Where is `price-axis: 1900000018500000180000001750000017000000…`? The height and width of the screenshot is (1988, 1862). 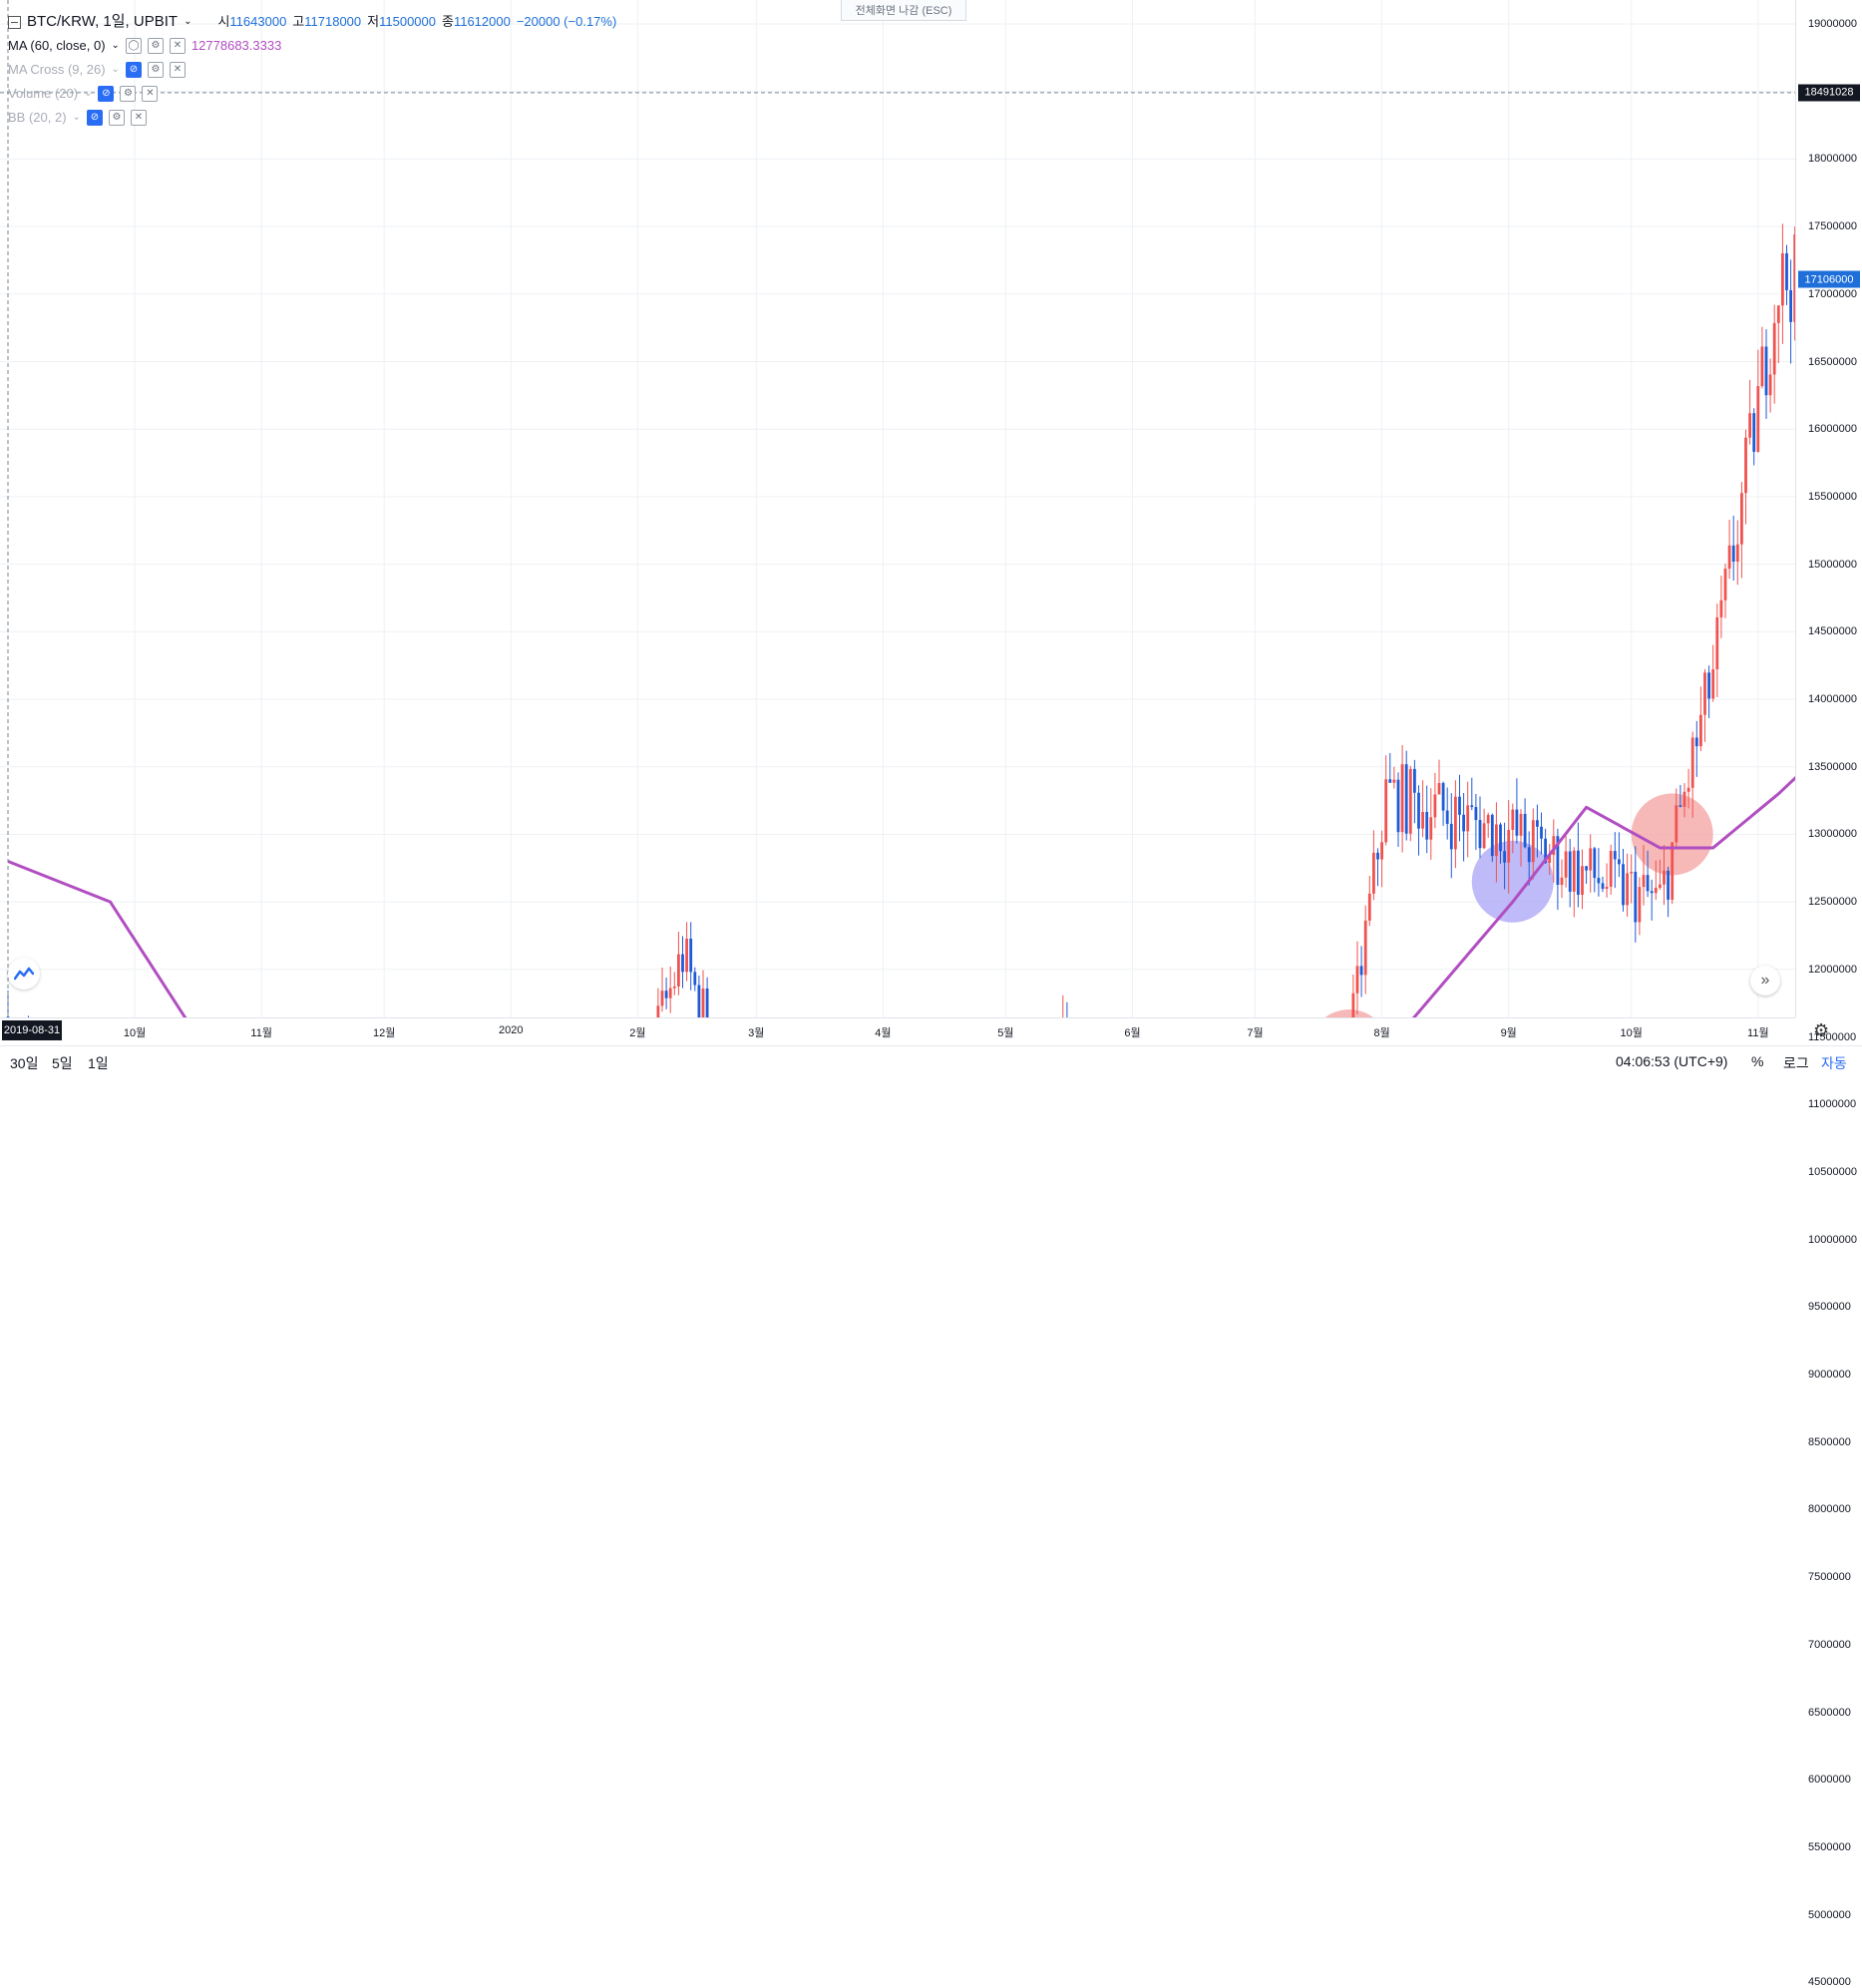
price-axis: 1900000018500000180000001750000017000000… is located at coordinates (1829, 994).